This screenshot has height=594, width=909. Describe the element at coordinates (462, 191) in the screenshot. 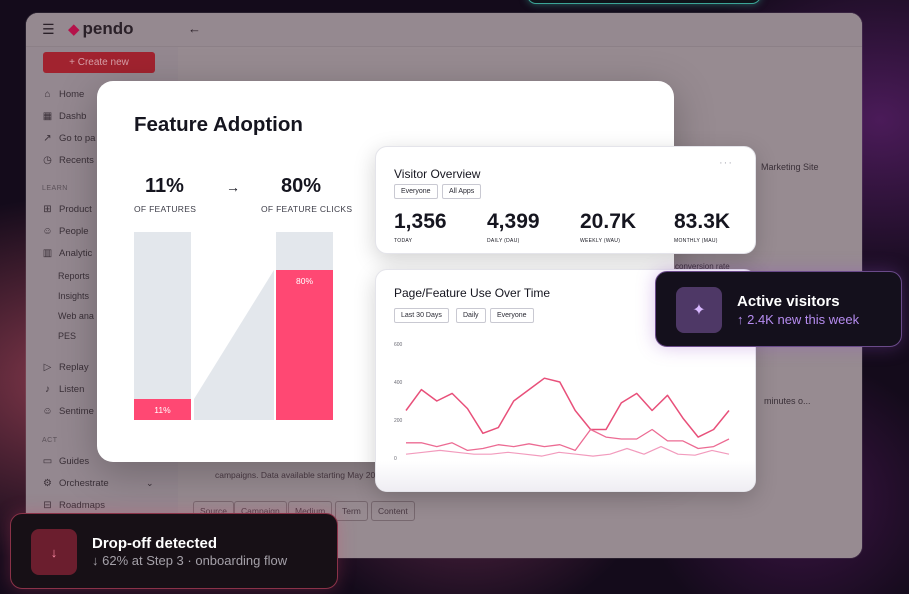

I see `app-chip-all-apps: All Apps` at that location.